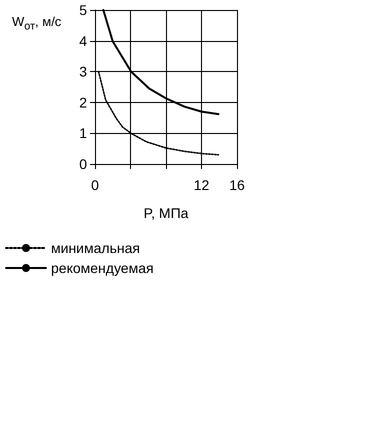 The height and width of the screenshot is (438, 373). I want to click on x-axis-title: P, МПа, so click(166, 213).